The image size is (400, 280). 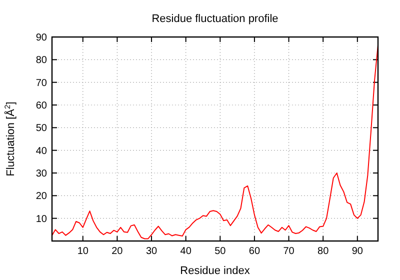 I want to click on y-tick-label: 80, so click(x=42, y=60).